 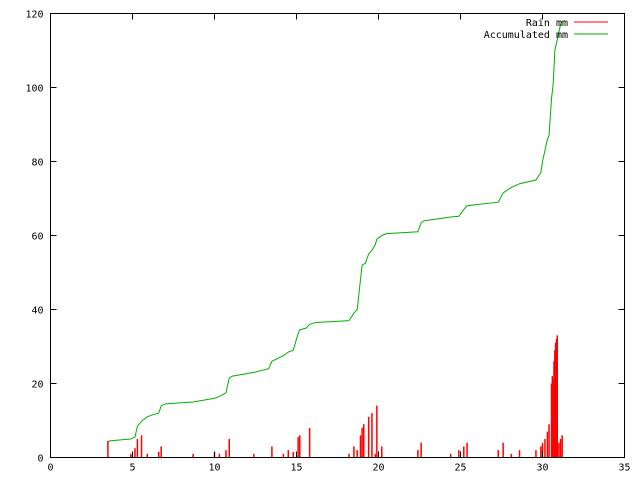 What do you see at coordinates (50, 468) in the screenshot?
I see `x-tick-label: 0` at bounding box center [50, 468].